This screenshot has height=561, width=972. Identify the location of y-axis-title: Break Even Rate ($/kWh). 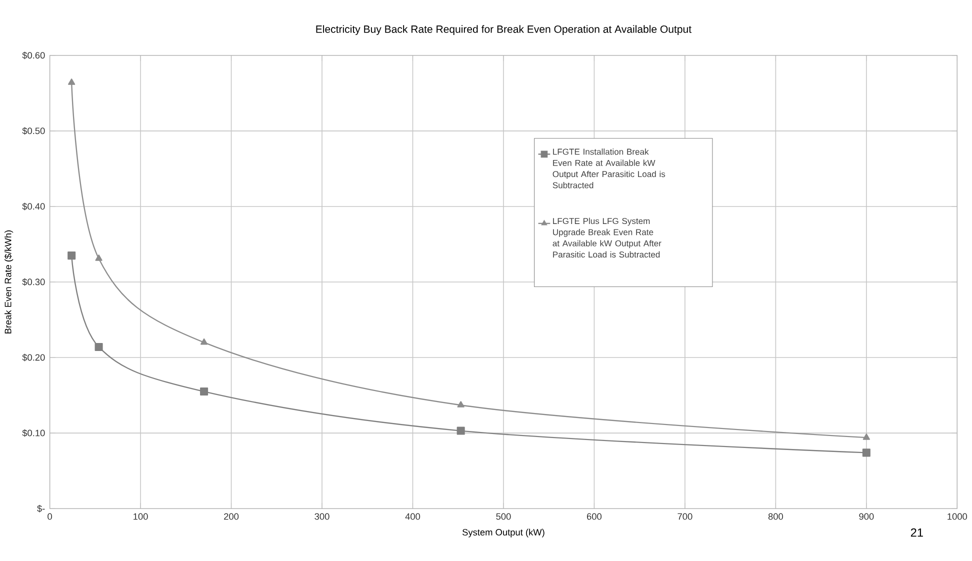
(9, 282).